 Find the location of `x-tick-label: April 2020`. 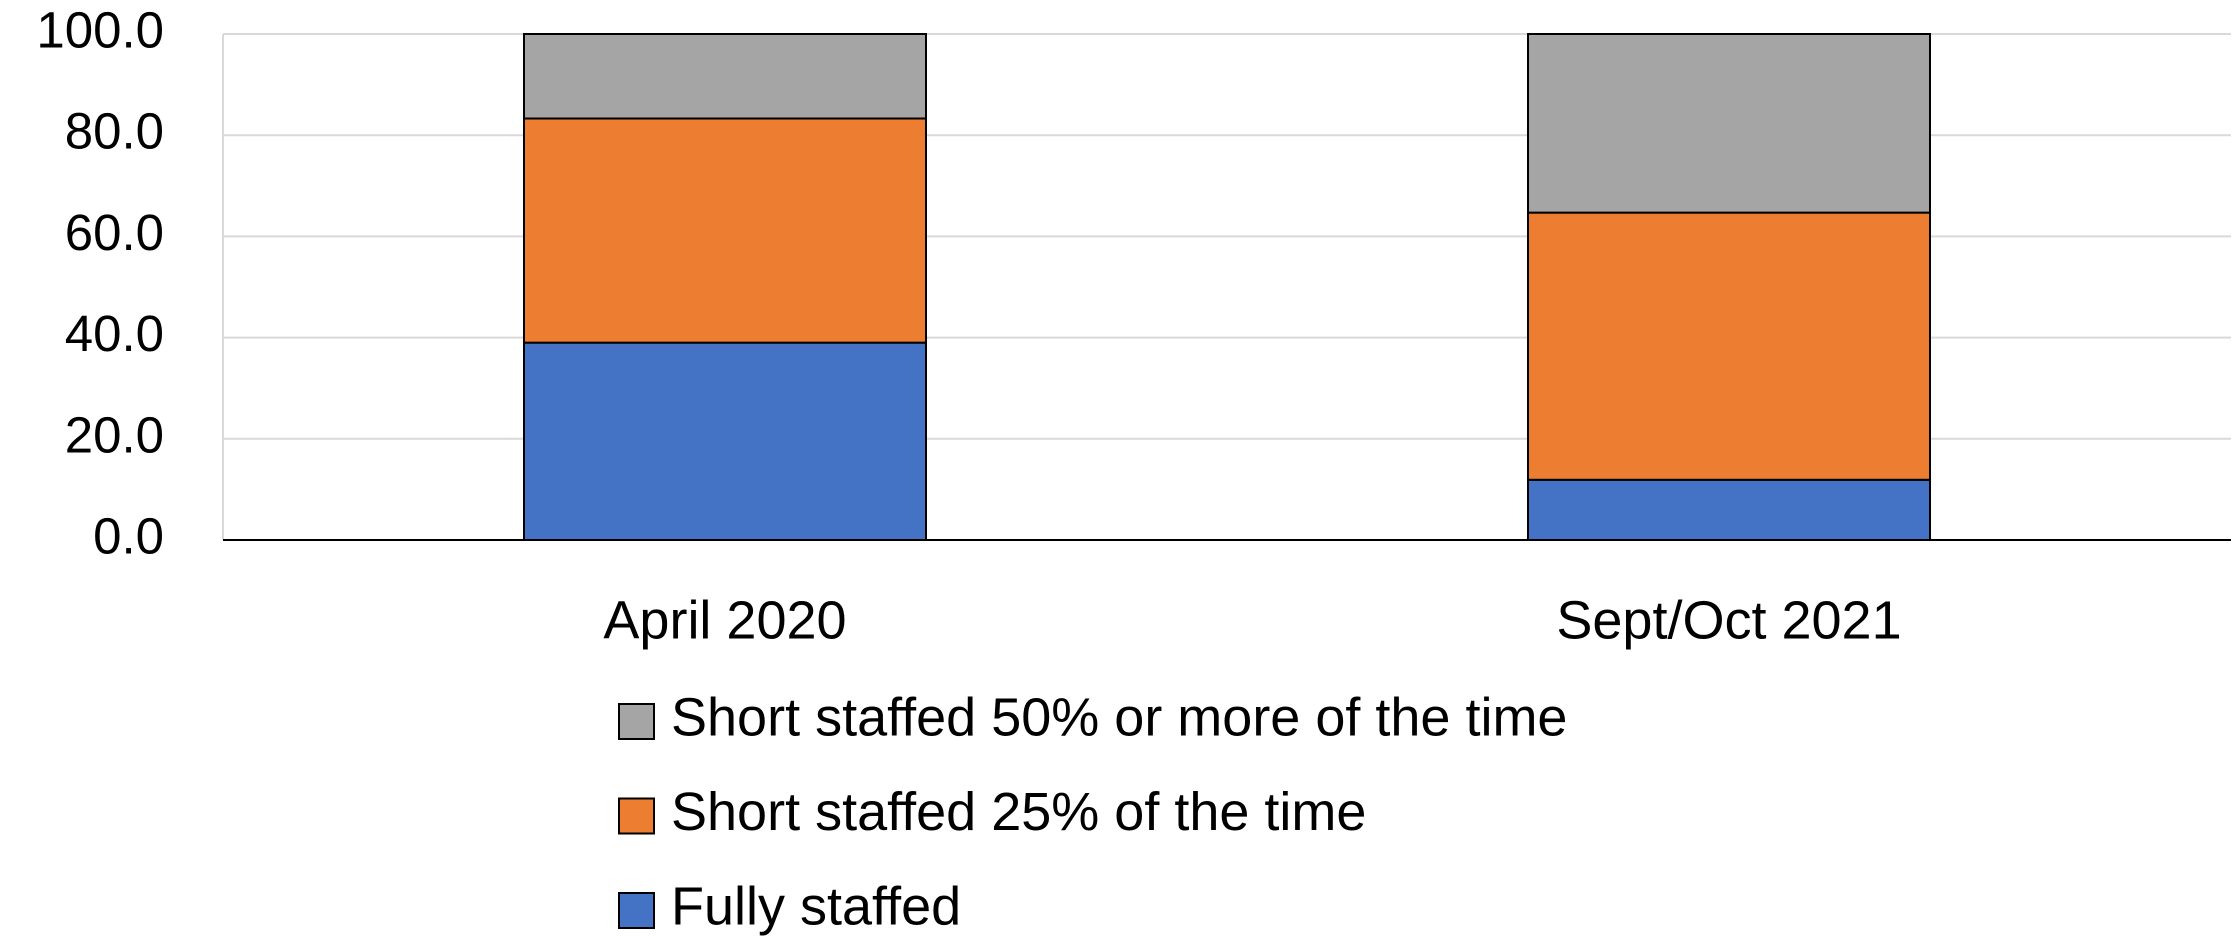

x-tick-label: April 2020 is located at coordinates (724, 620).